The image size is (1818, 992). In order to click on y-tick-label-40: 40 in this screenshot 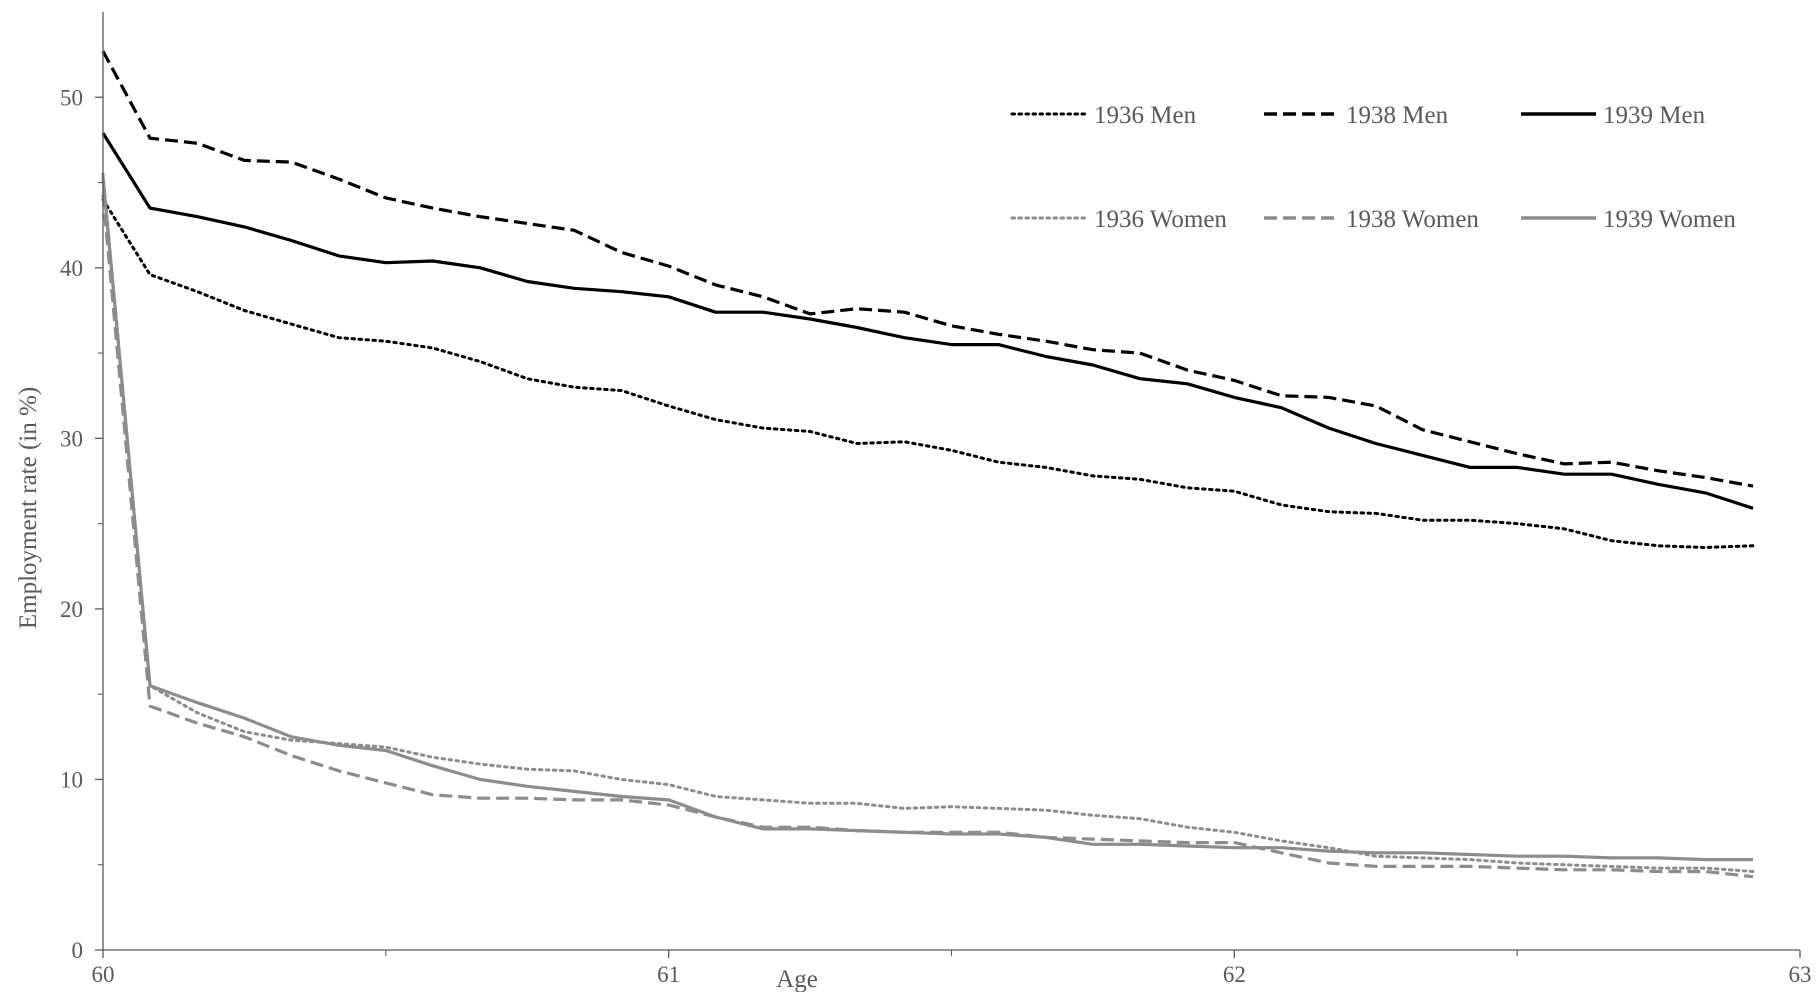, I will do `click(71, 268)`.